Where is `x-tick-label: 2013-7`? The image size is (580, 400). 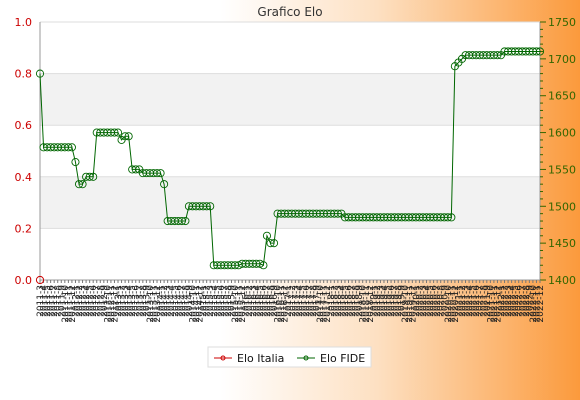 x-tick-label: 2013-7 is located at coordinates (140, 301).